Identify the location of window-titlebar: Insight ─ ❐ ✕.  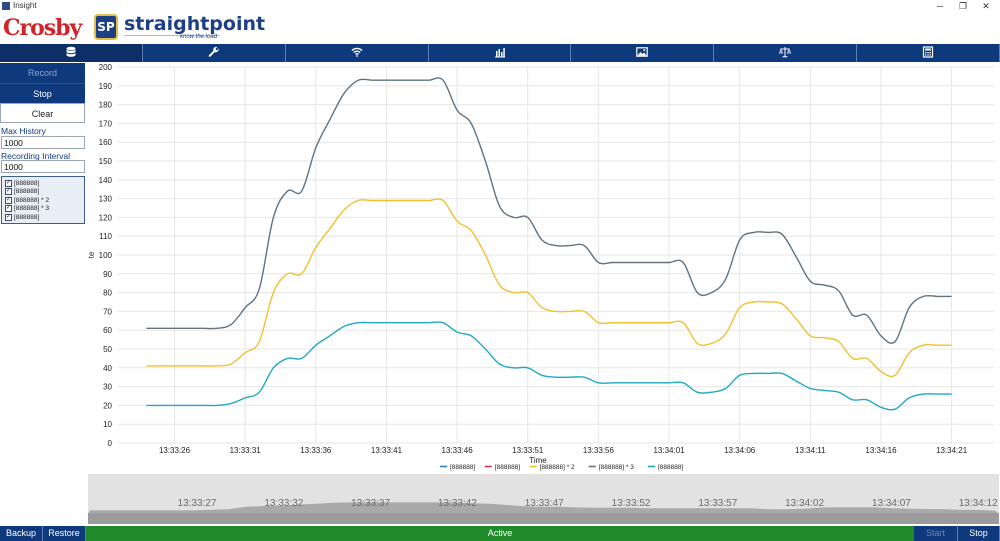
(500, 6).